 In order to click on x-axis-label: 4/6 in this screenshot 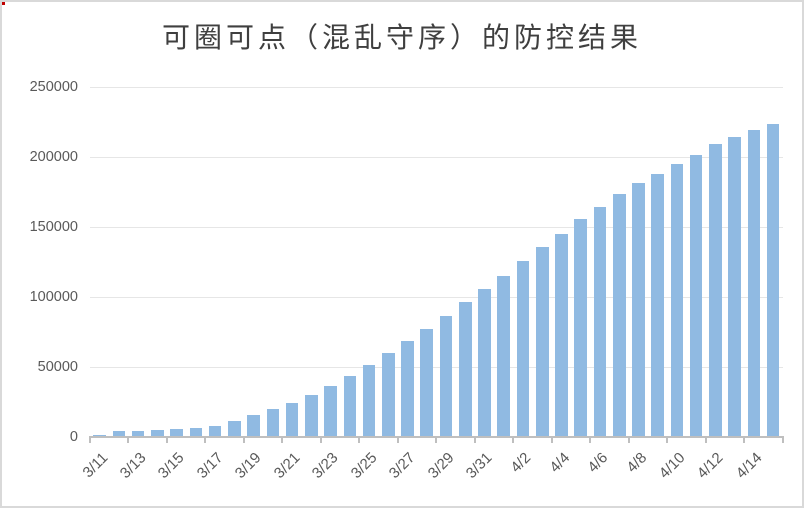, I will do `click(598, 463)`.